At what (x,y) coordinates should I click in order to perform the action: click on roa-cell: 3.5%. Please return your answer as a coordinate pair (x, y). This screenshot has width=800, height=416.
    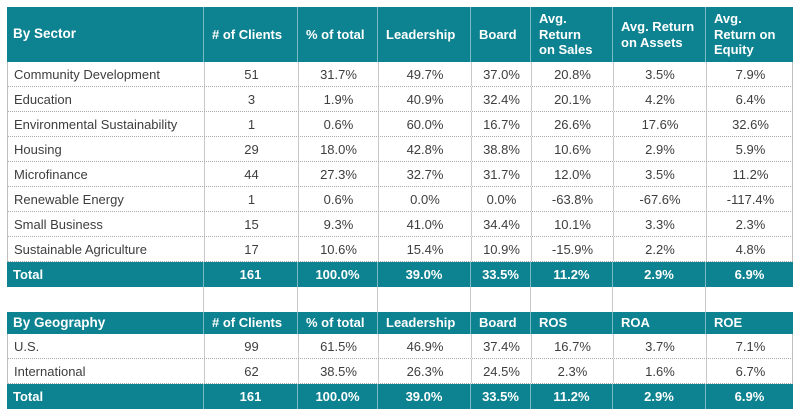
    Looking at the image, I should click on (659, 174).